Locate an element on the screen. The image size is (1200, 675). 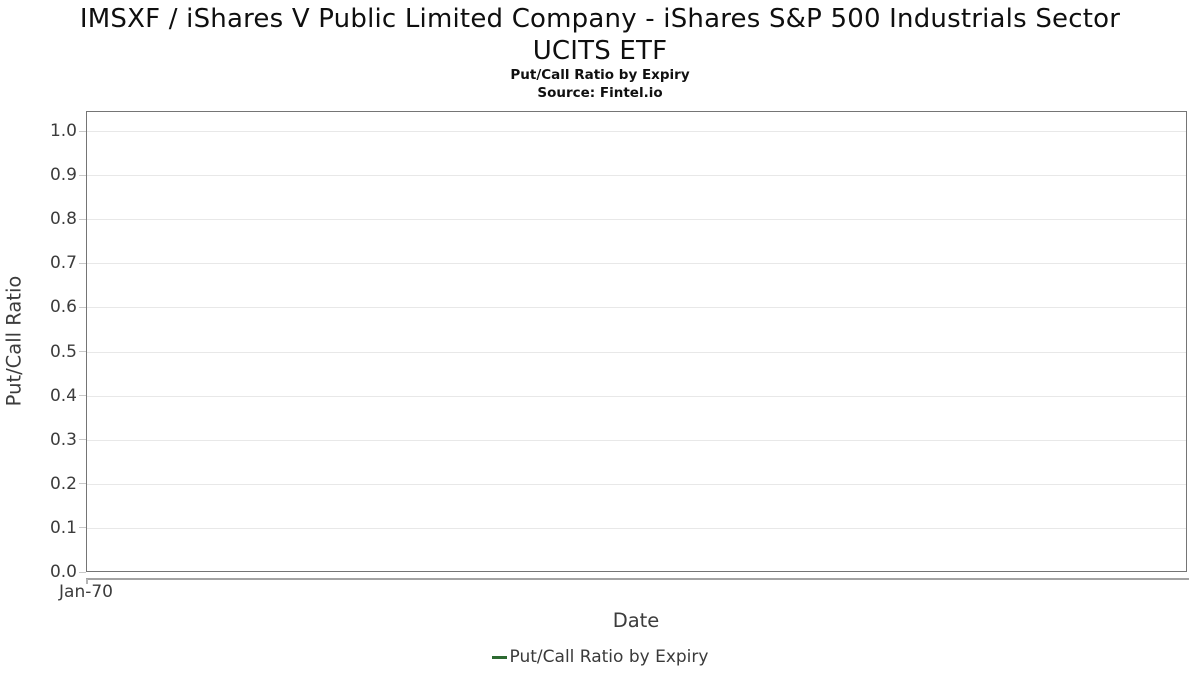
x-axis-tick-mark is located at coordinates (87, 581).